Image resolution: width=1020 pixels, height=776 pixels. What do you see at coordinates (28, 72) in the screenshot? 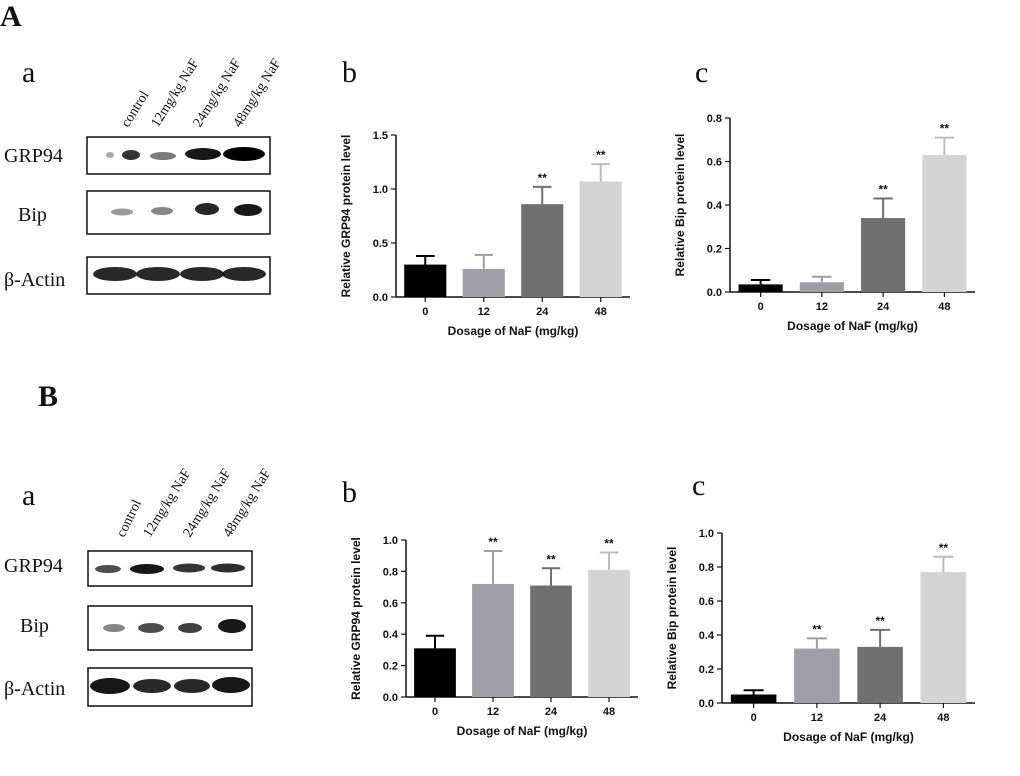
I see `subpanel-letter-A-a: a` at bounding box center [28, 72].